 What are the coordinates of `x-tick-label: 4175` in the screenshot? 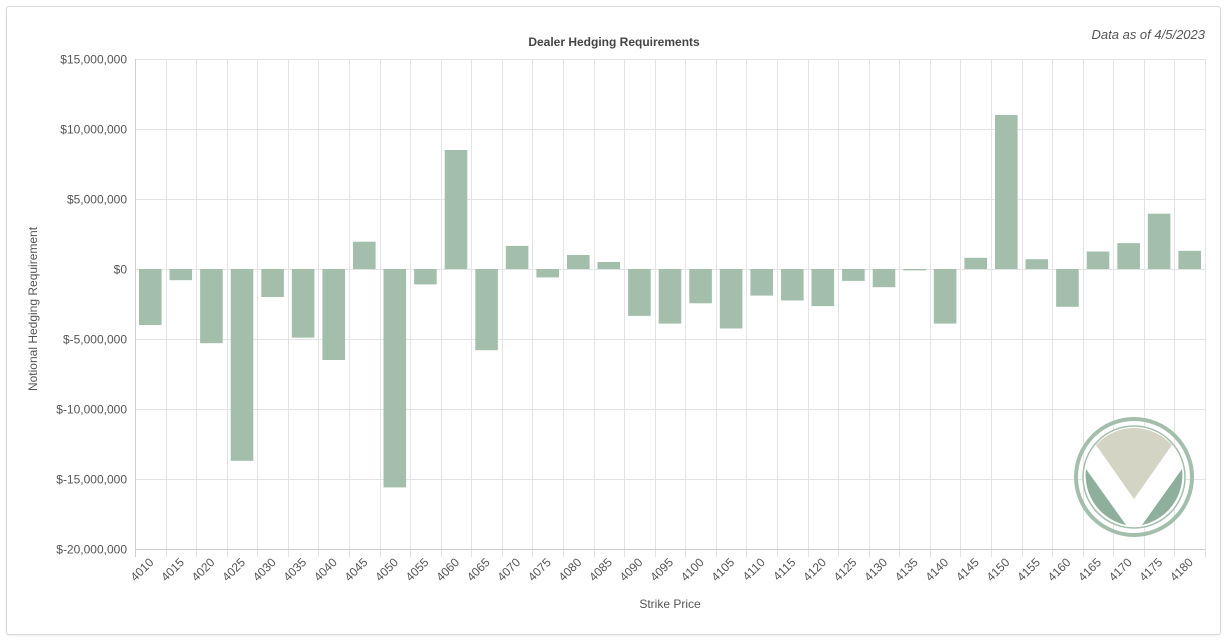 It's located at (1150, 569).